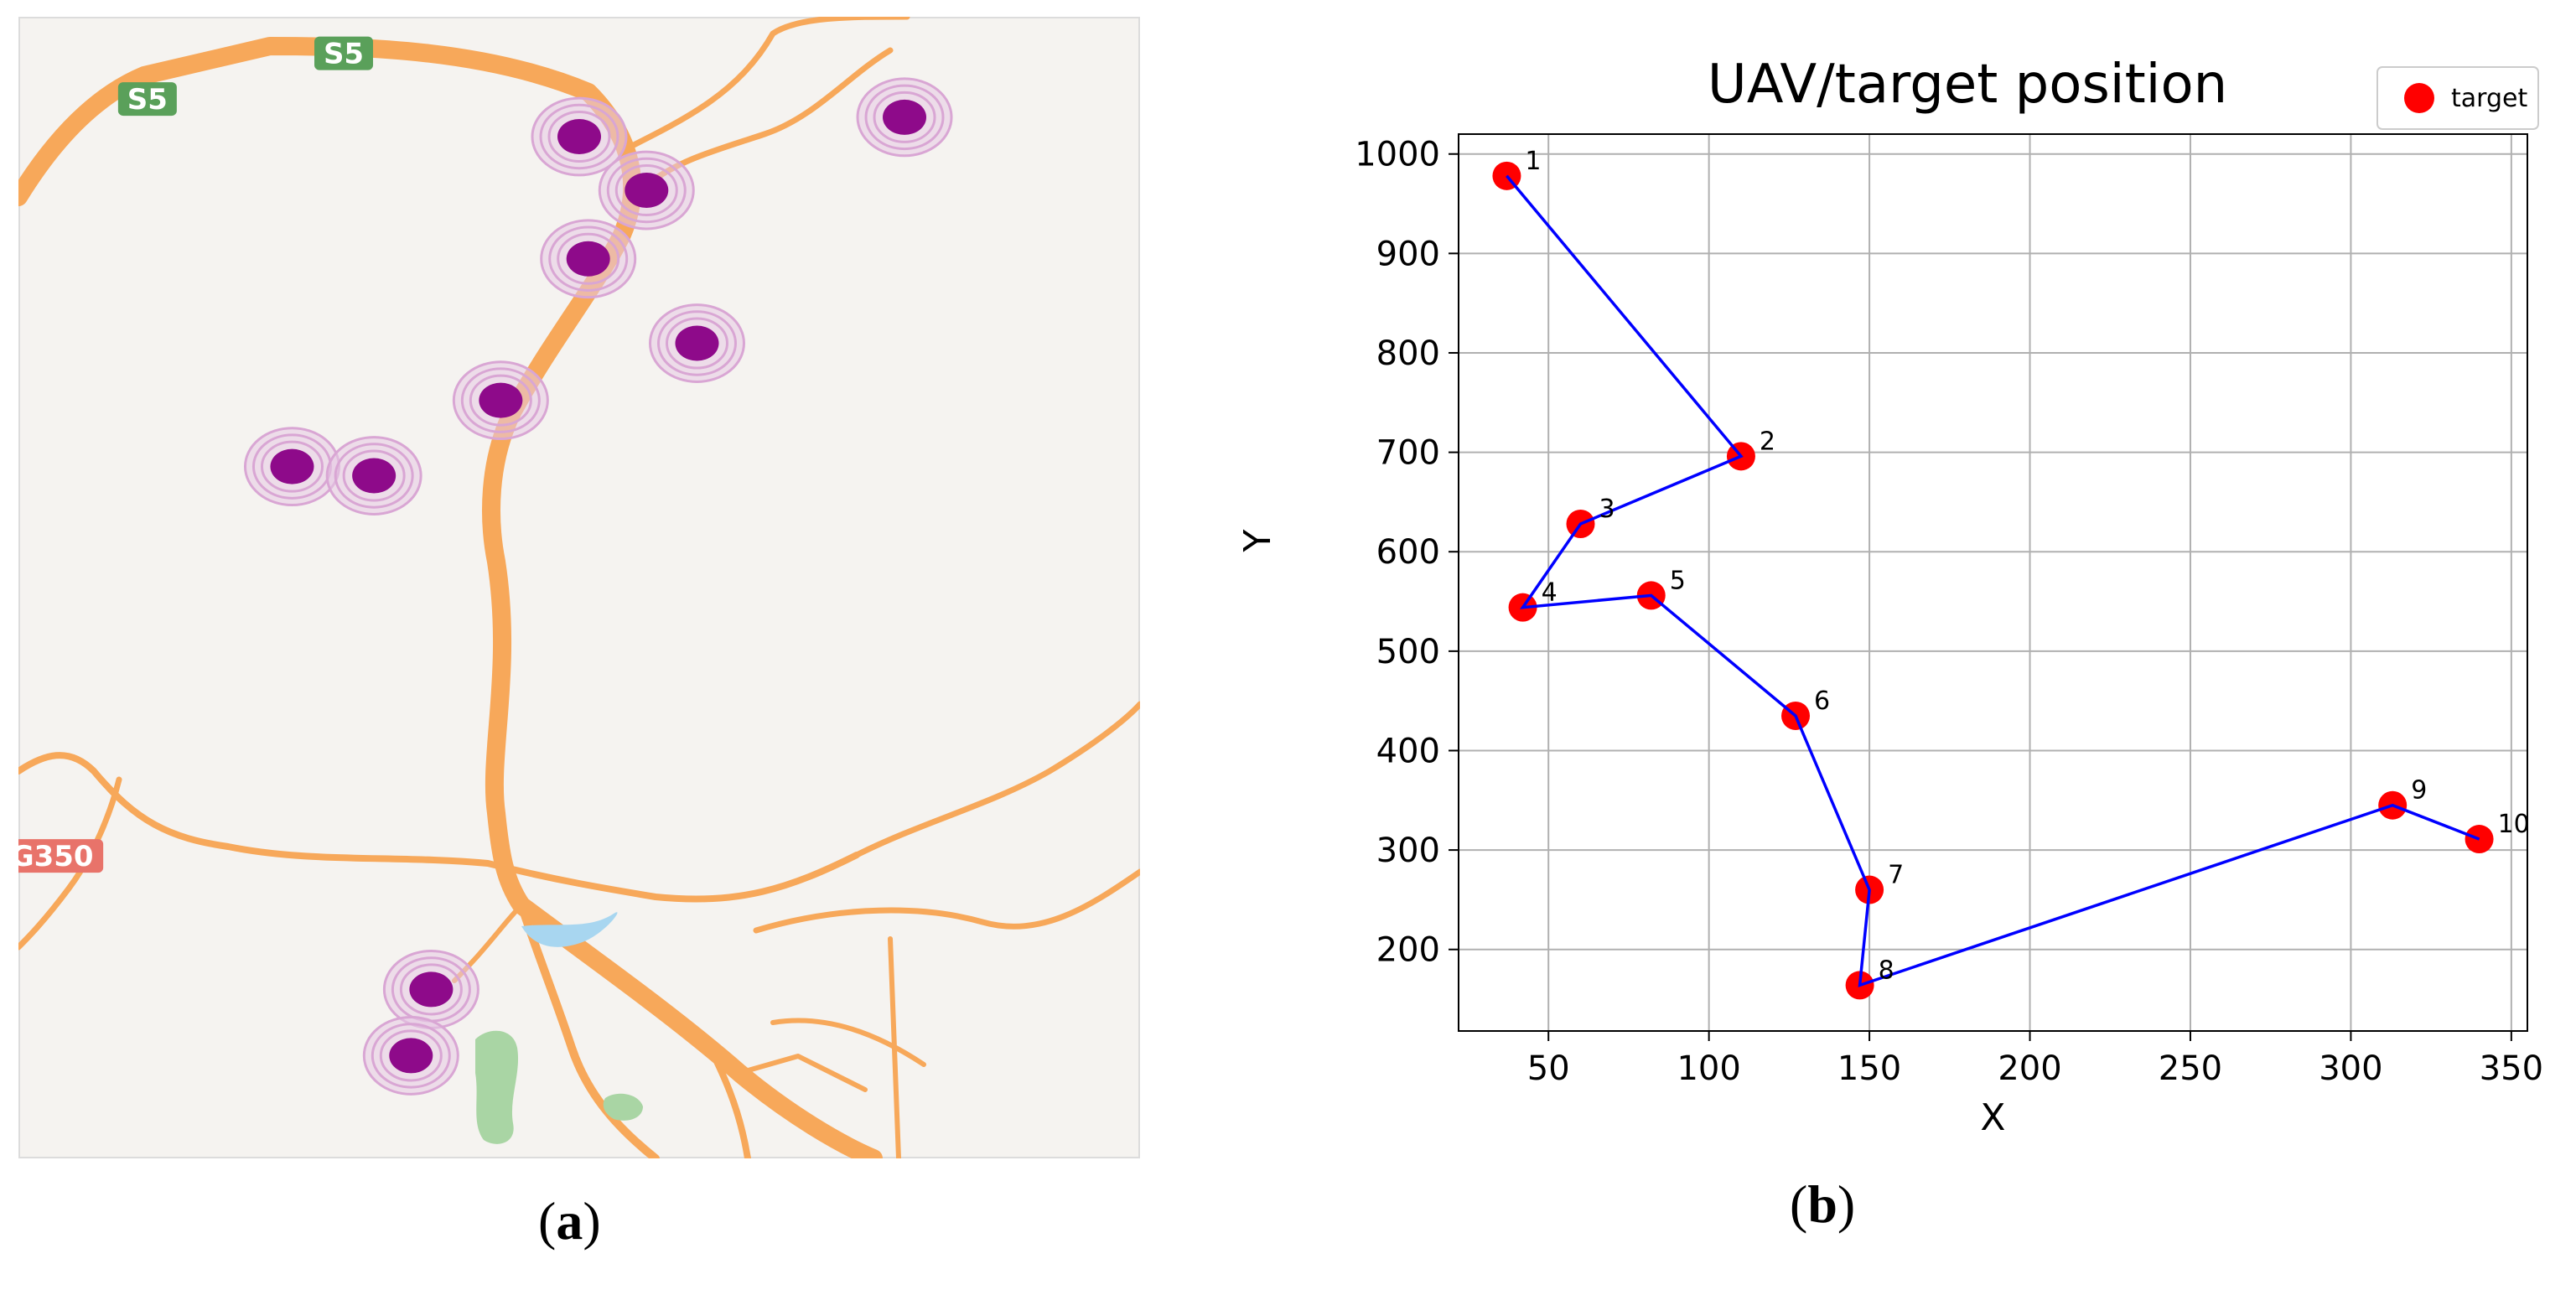 This screenshot has width=2576, height=1290. Describe the element at coordinates (1967, 85) in the screenshot. I see `chart-title: UAV/target position` at that location.